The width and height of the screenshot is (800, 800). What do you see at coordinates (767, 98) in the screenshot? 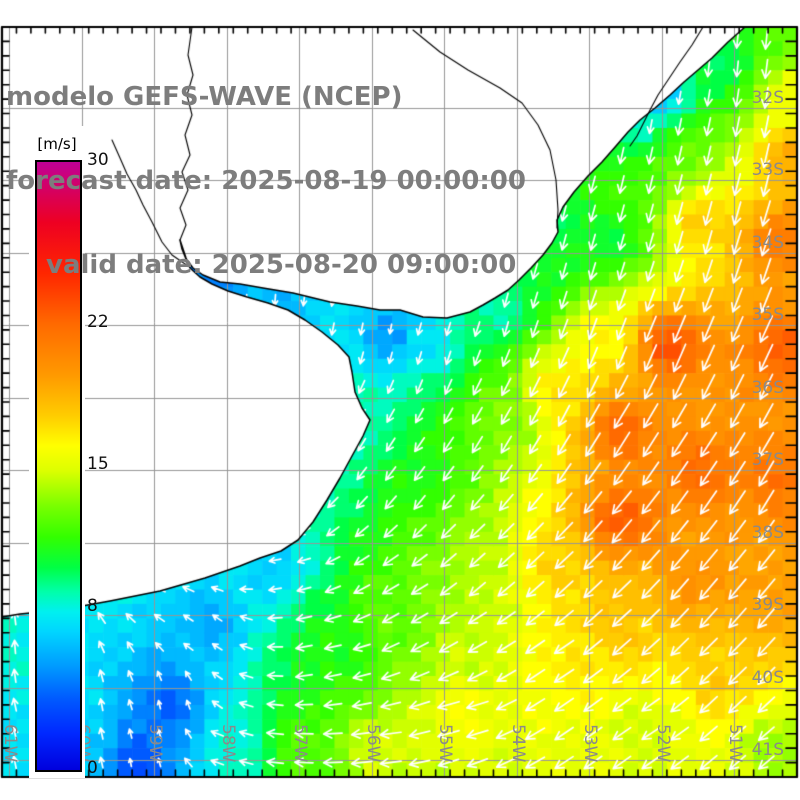
I see `lat-label: 32S` at bounding box center [767, 98].